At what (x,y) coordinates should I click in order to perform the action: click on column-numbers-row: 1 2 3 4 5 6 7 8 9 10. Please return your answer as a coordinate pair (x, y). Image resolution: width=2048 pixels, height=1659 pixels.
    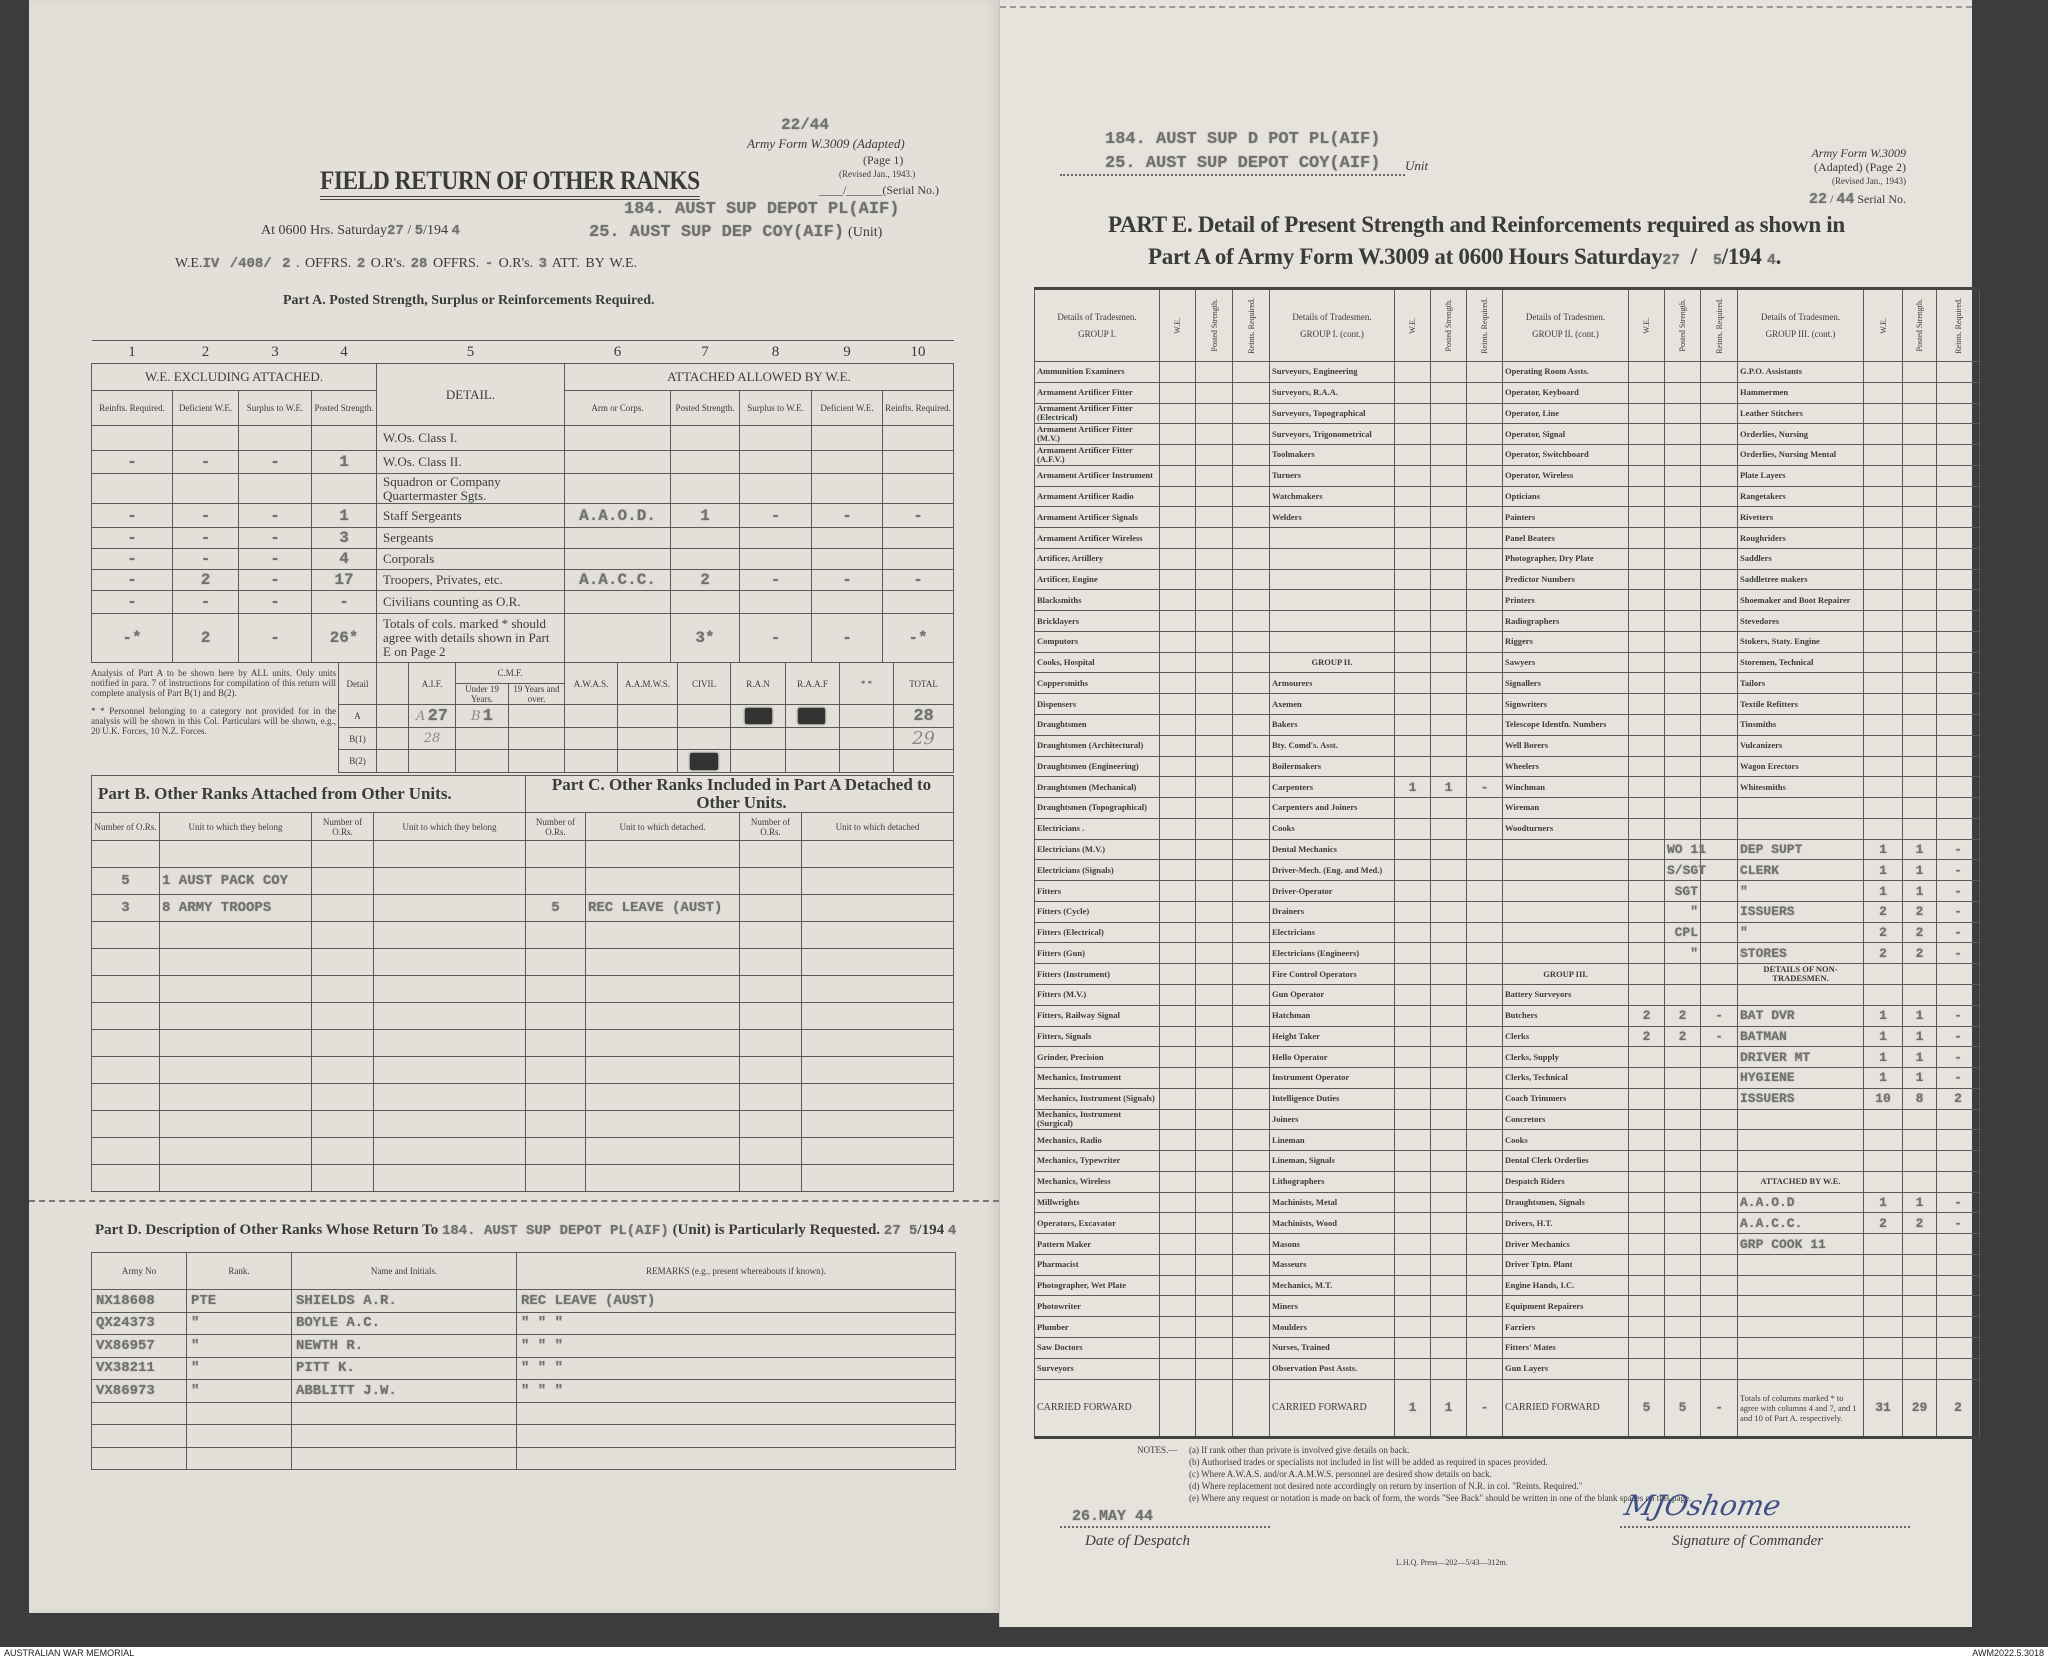
    Looking at the image, I should click on (522, 352).